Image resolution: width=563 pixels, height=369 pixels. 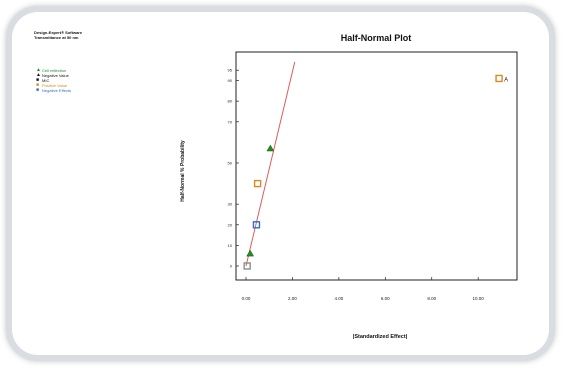 What do you see at coordinates (230, 245) in the screenshot?
I see `y-tick-label: 10` at bounding box center [230, 245].